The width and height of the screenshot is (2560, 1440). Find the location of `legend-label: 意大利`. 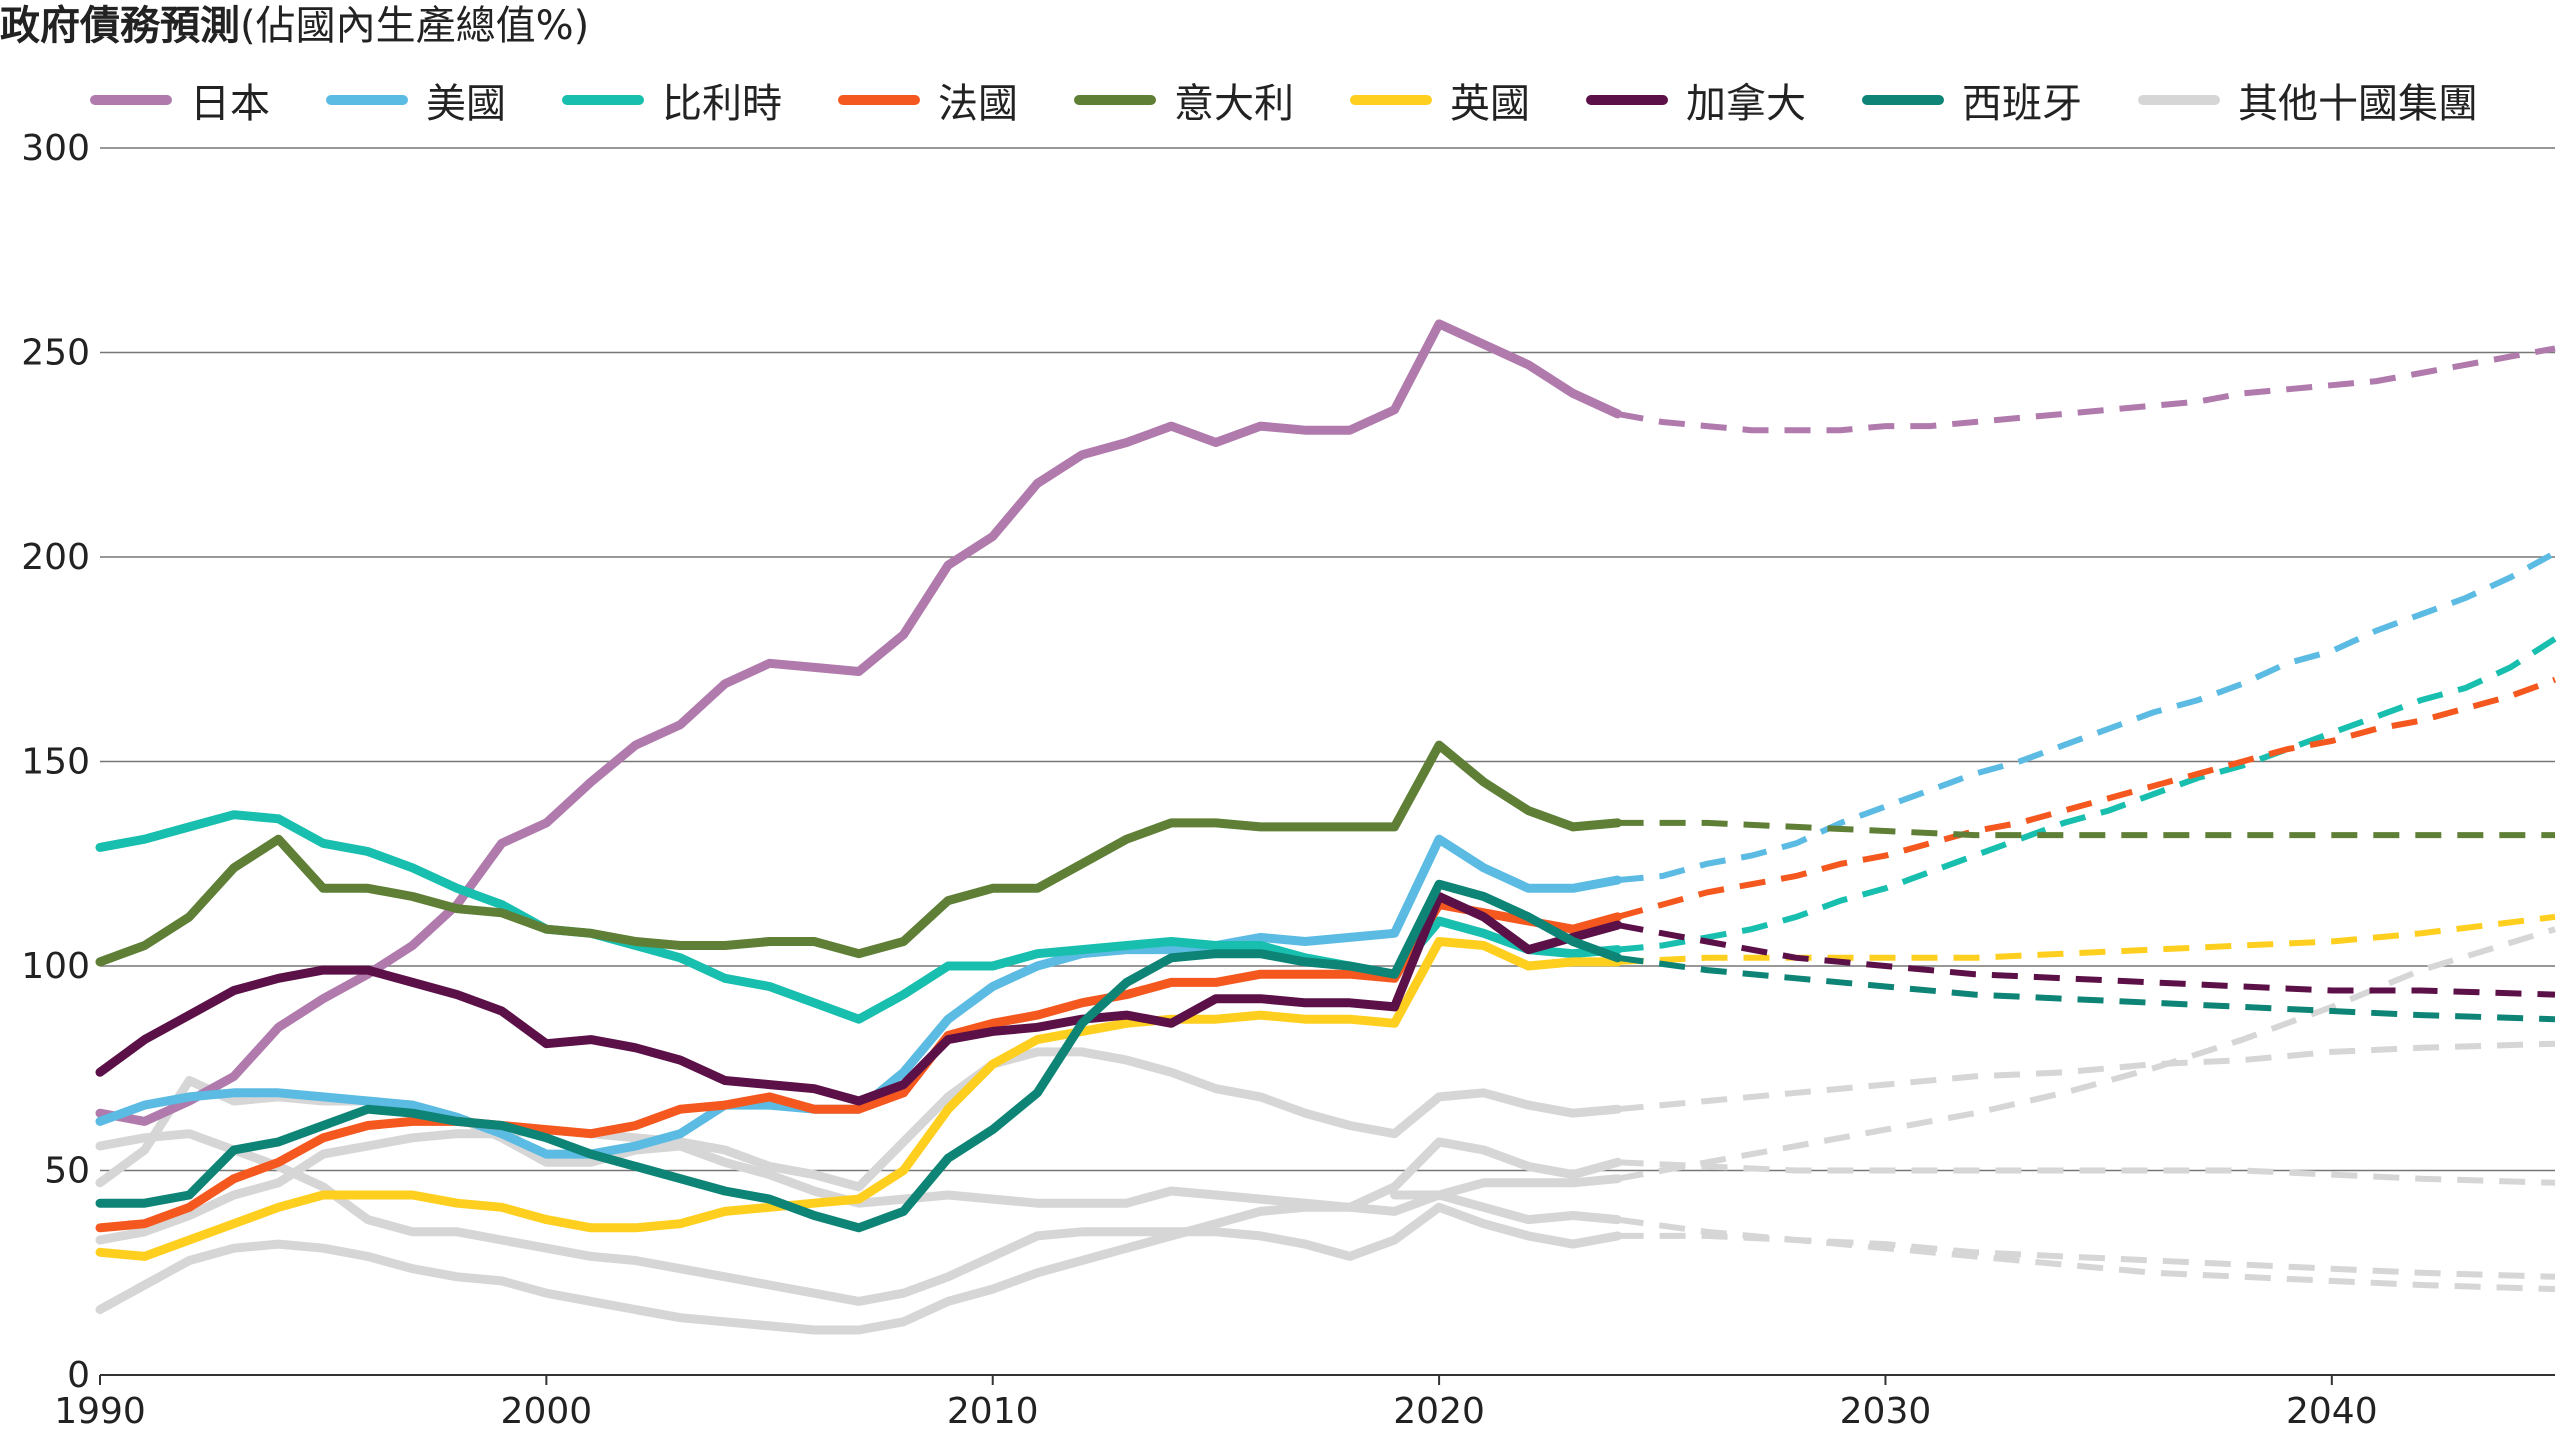

legend-label: 意大利 is located at coordinates (1234, 104).